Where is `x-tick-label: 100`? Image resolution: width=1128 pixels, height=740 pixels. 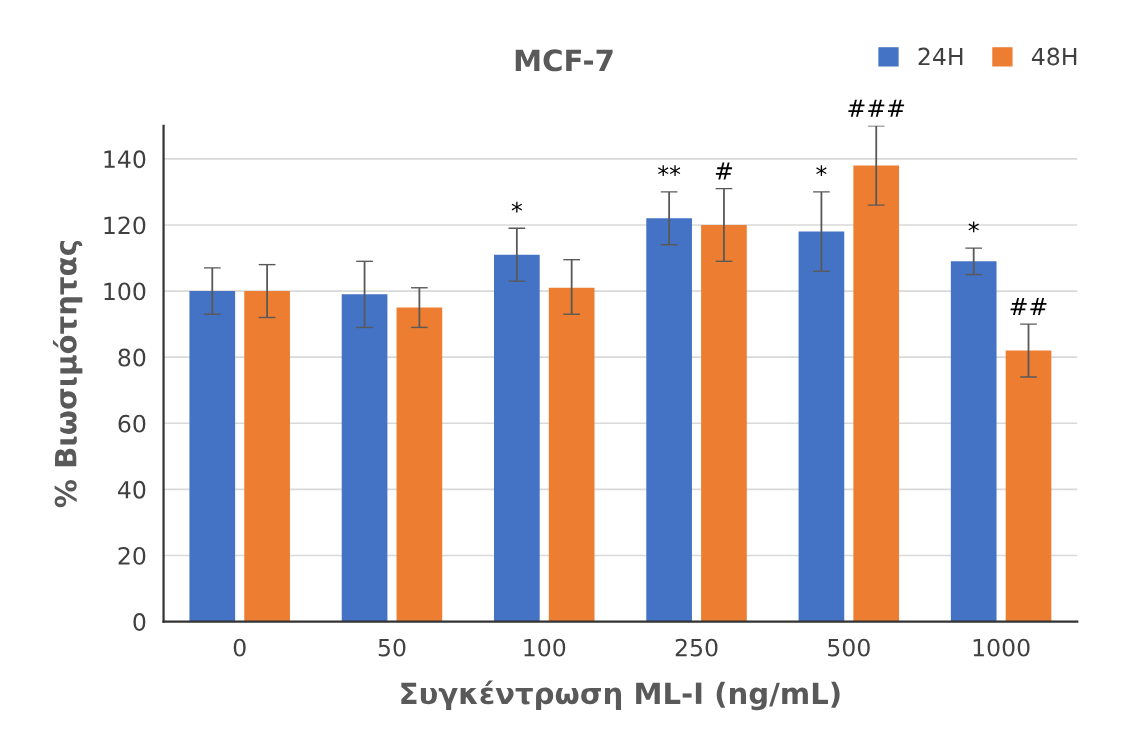 x-tick-label: 100 is located at coordinates (545, 647).